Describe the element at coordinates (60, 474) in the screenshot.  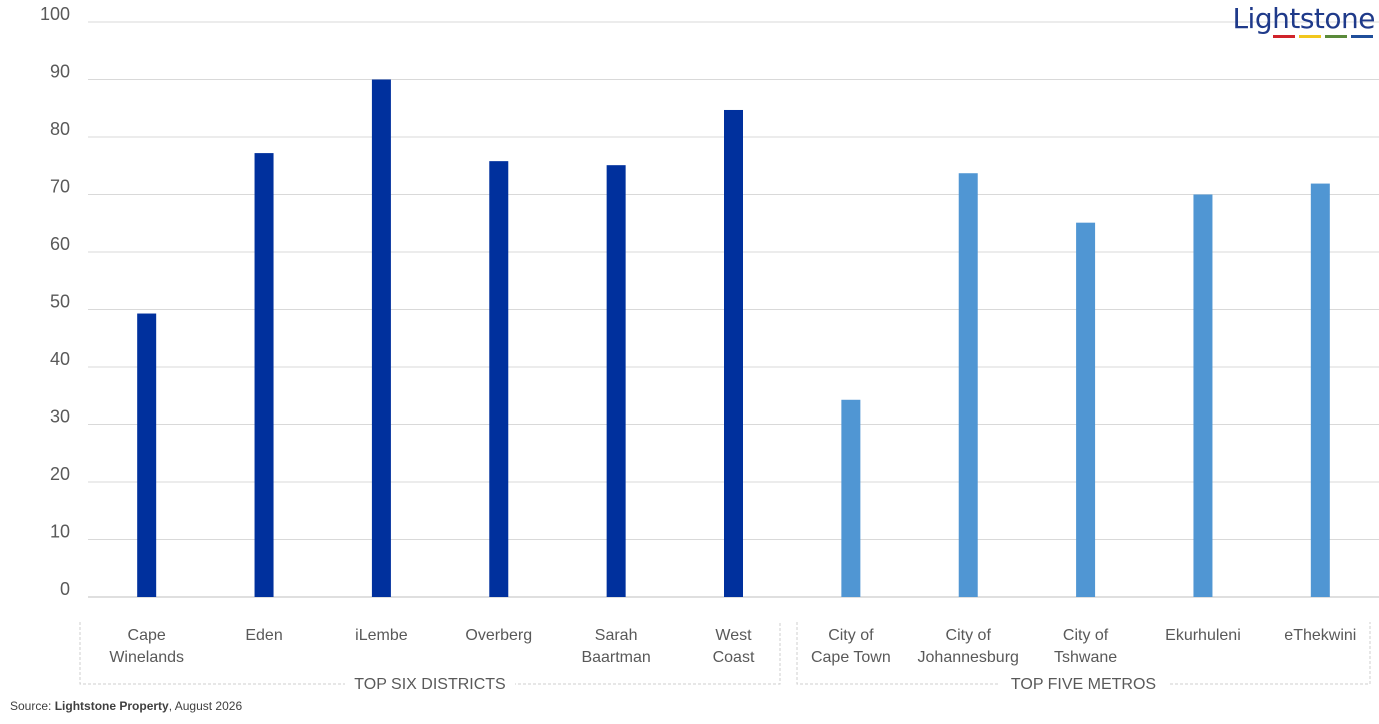
I see `y-tick-label: 20` at that location.